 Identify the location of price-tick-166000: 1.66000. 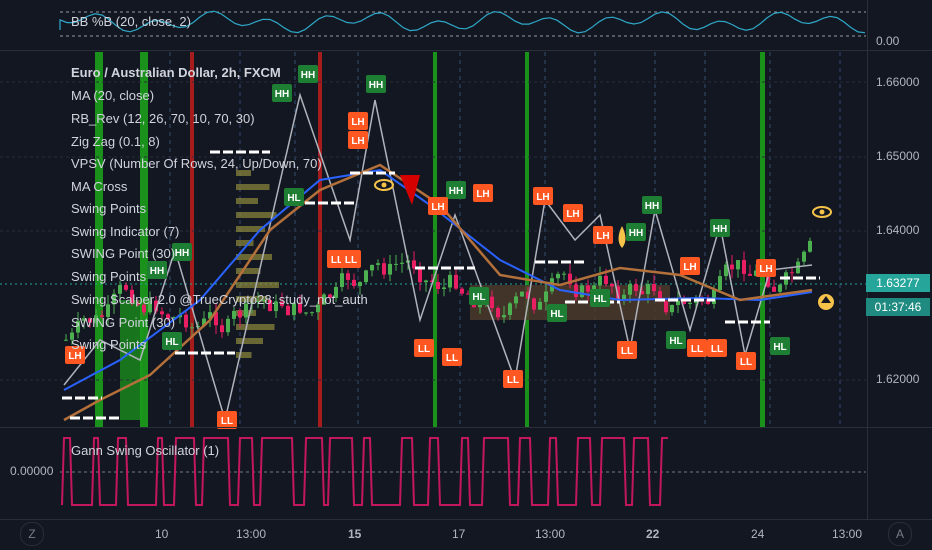
(898, 82).